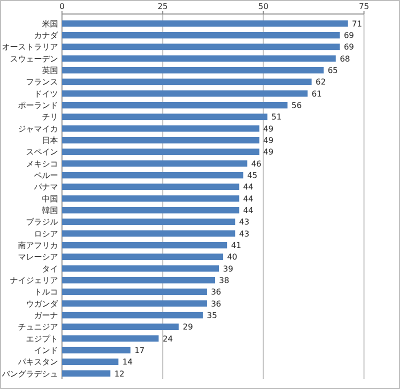 The width and height of the screenshot is (400, 389). Describe the element at coordinates (46, 233) in the screenshot. I see `y-tick-label: ロシア` at that location.